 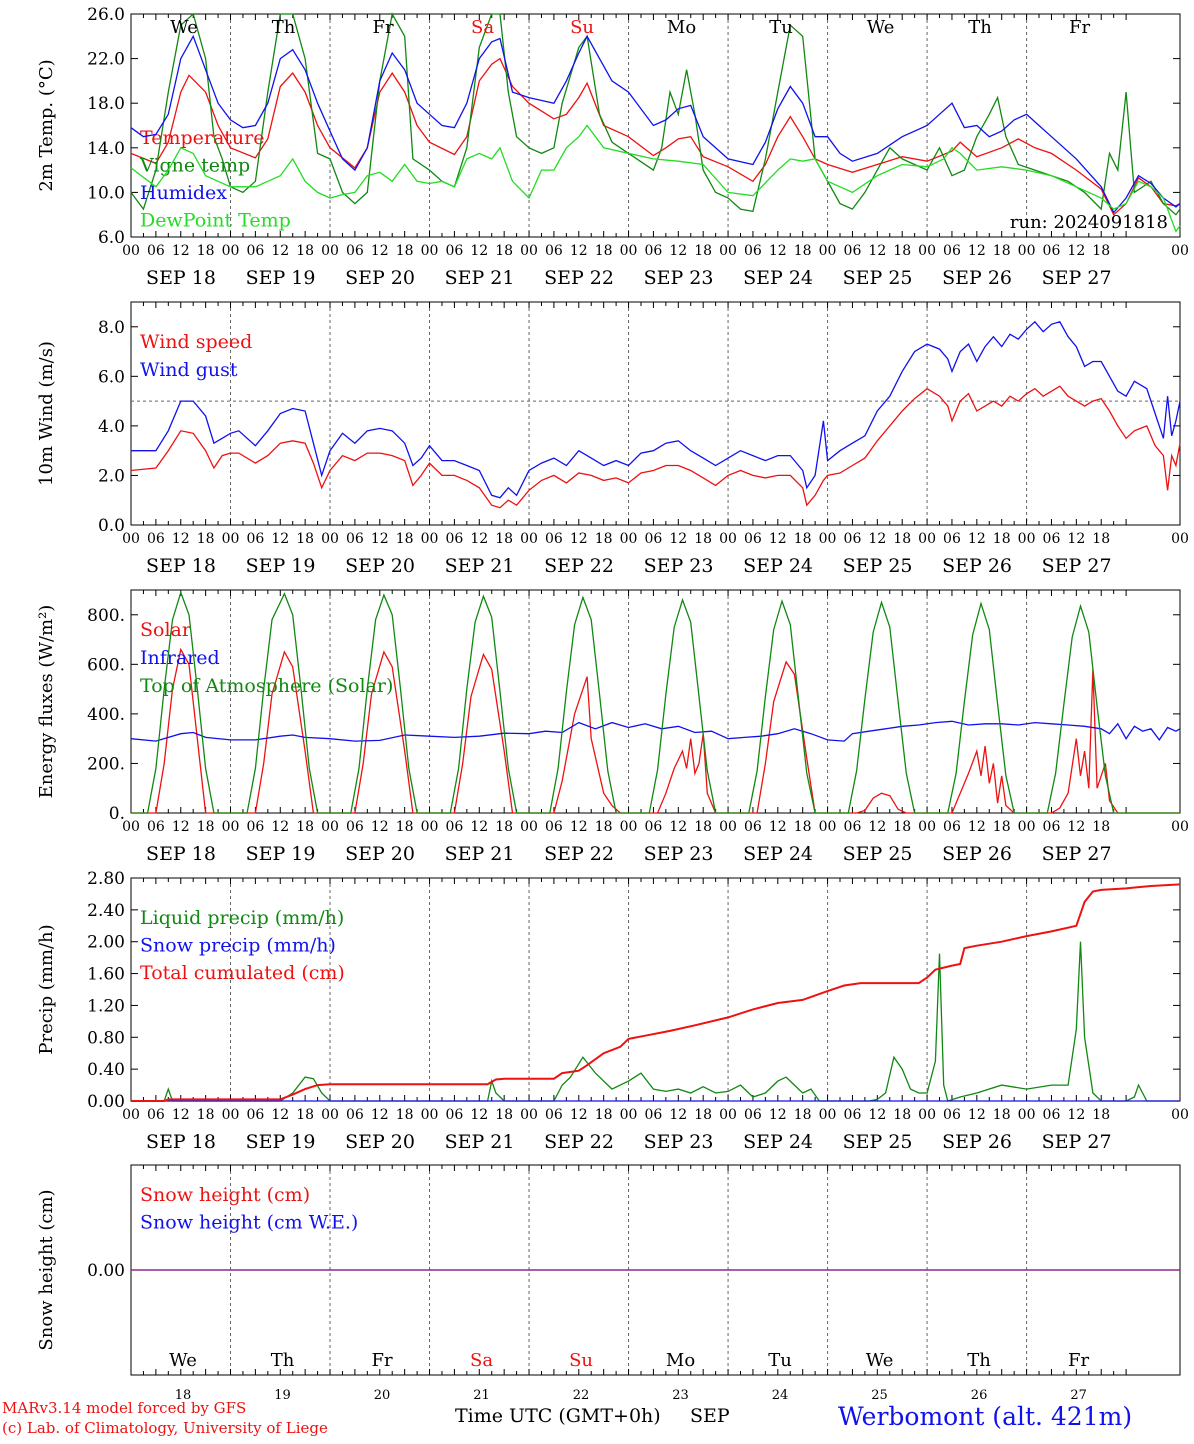 I want to click on y-tick-label: 1.20, so click(x=106, y=1006).